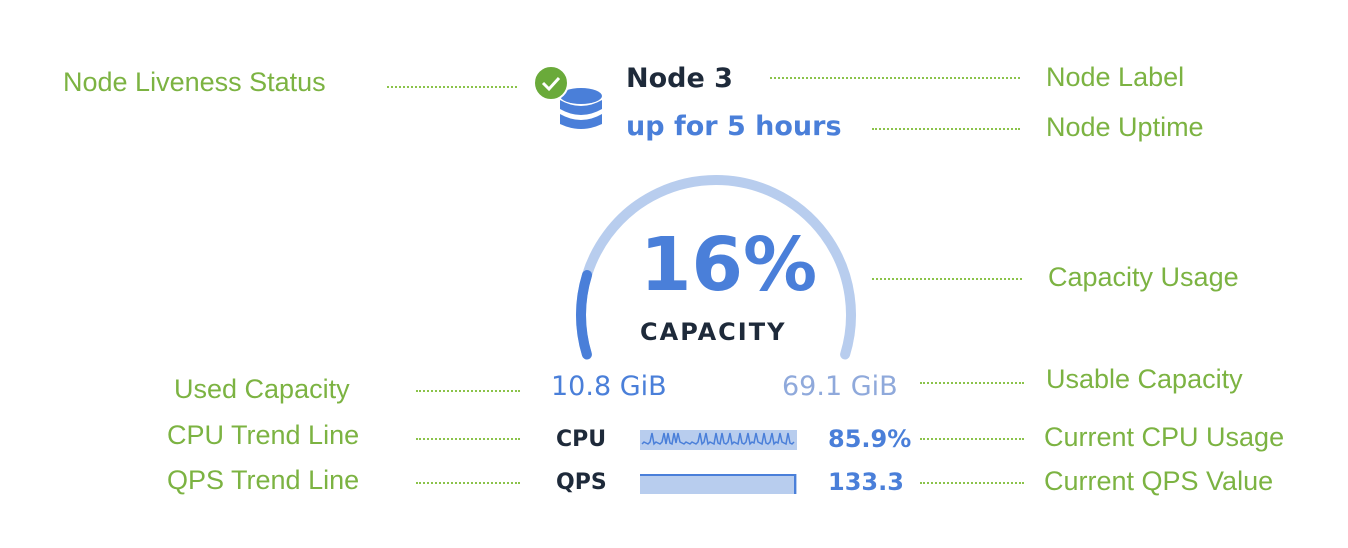 This screenshot has height=548, width=1348. I want to click on annotation-qps-trend: QPS Trend Line, so click(263, 480).